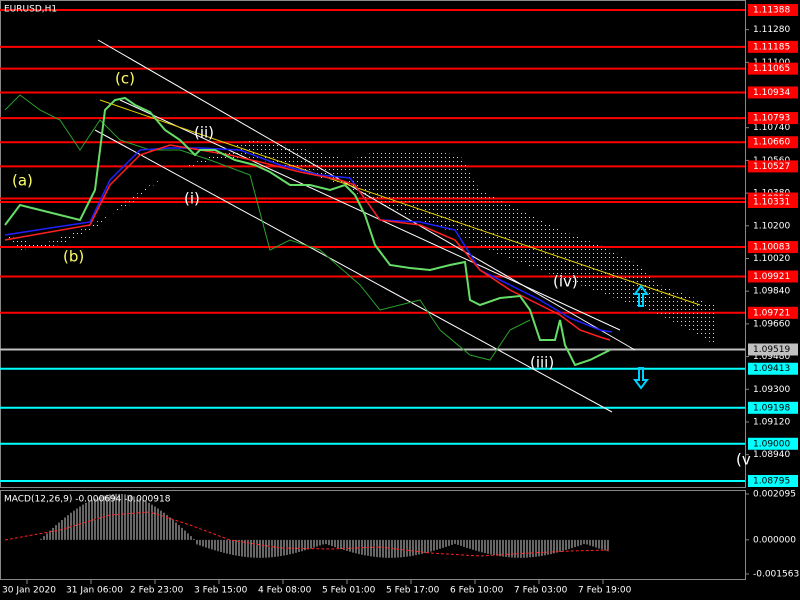 The image size is (800, 600). I want to click on macd-tick-label: -0.001563, so click(776, 575).